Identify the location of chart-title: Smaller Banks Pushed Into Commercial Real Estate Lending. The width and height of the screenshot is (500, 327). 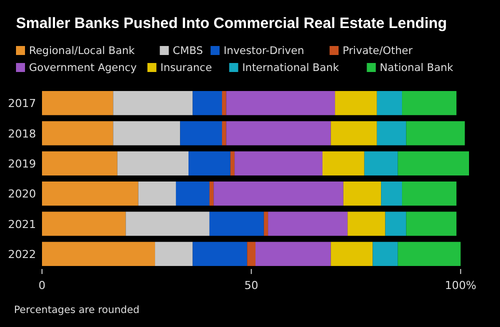
(231, 23).